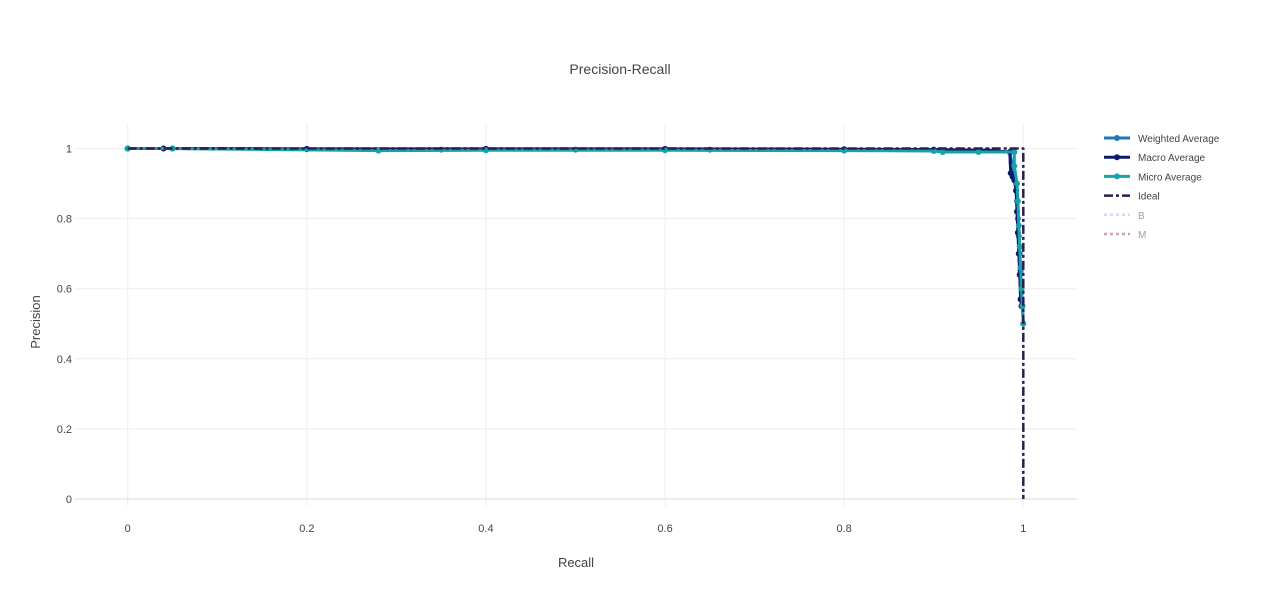 This screenshot has width=1282, height=609. What do you see at coordinates (576, 562) in the screenshot?
I see `x-axis-label: Recall` at bounding box center [576, 562].